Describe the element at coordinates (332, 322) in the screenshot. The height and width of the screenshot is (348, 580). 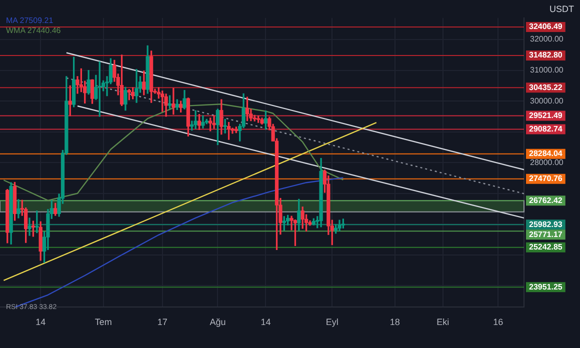
I see `x-tick-label: Eyl` at that location.